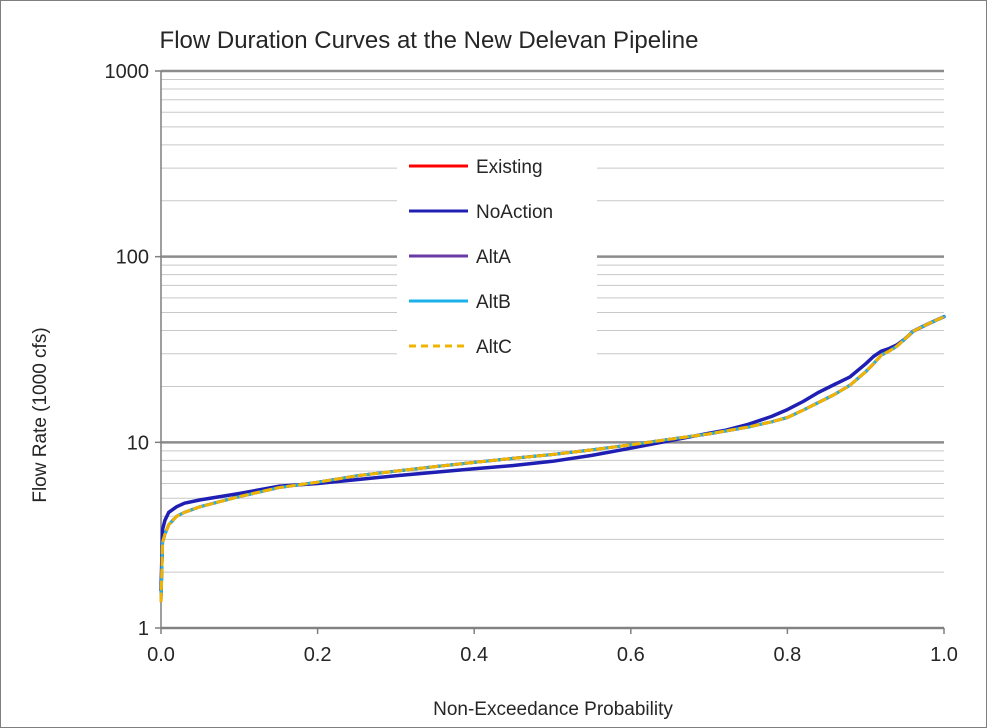 The height and width of the screenshot is (728, 987). I want to click on legend: Existing NoAction AltA AltB AltC, so click(497, 267).